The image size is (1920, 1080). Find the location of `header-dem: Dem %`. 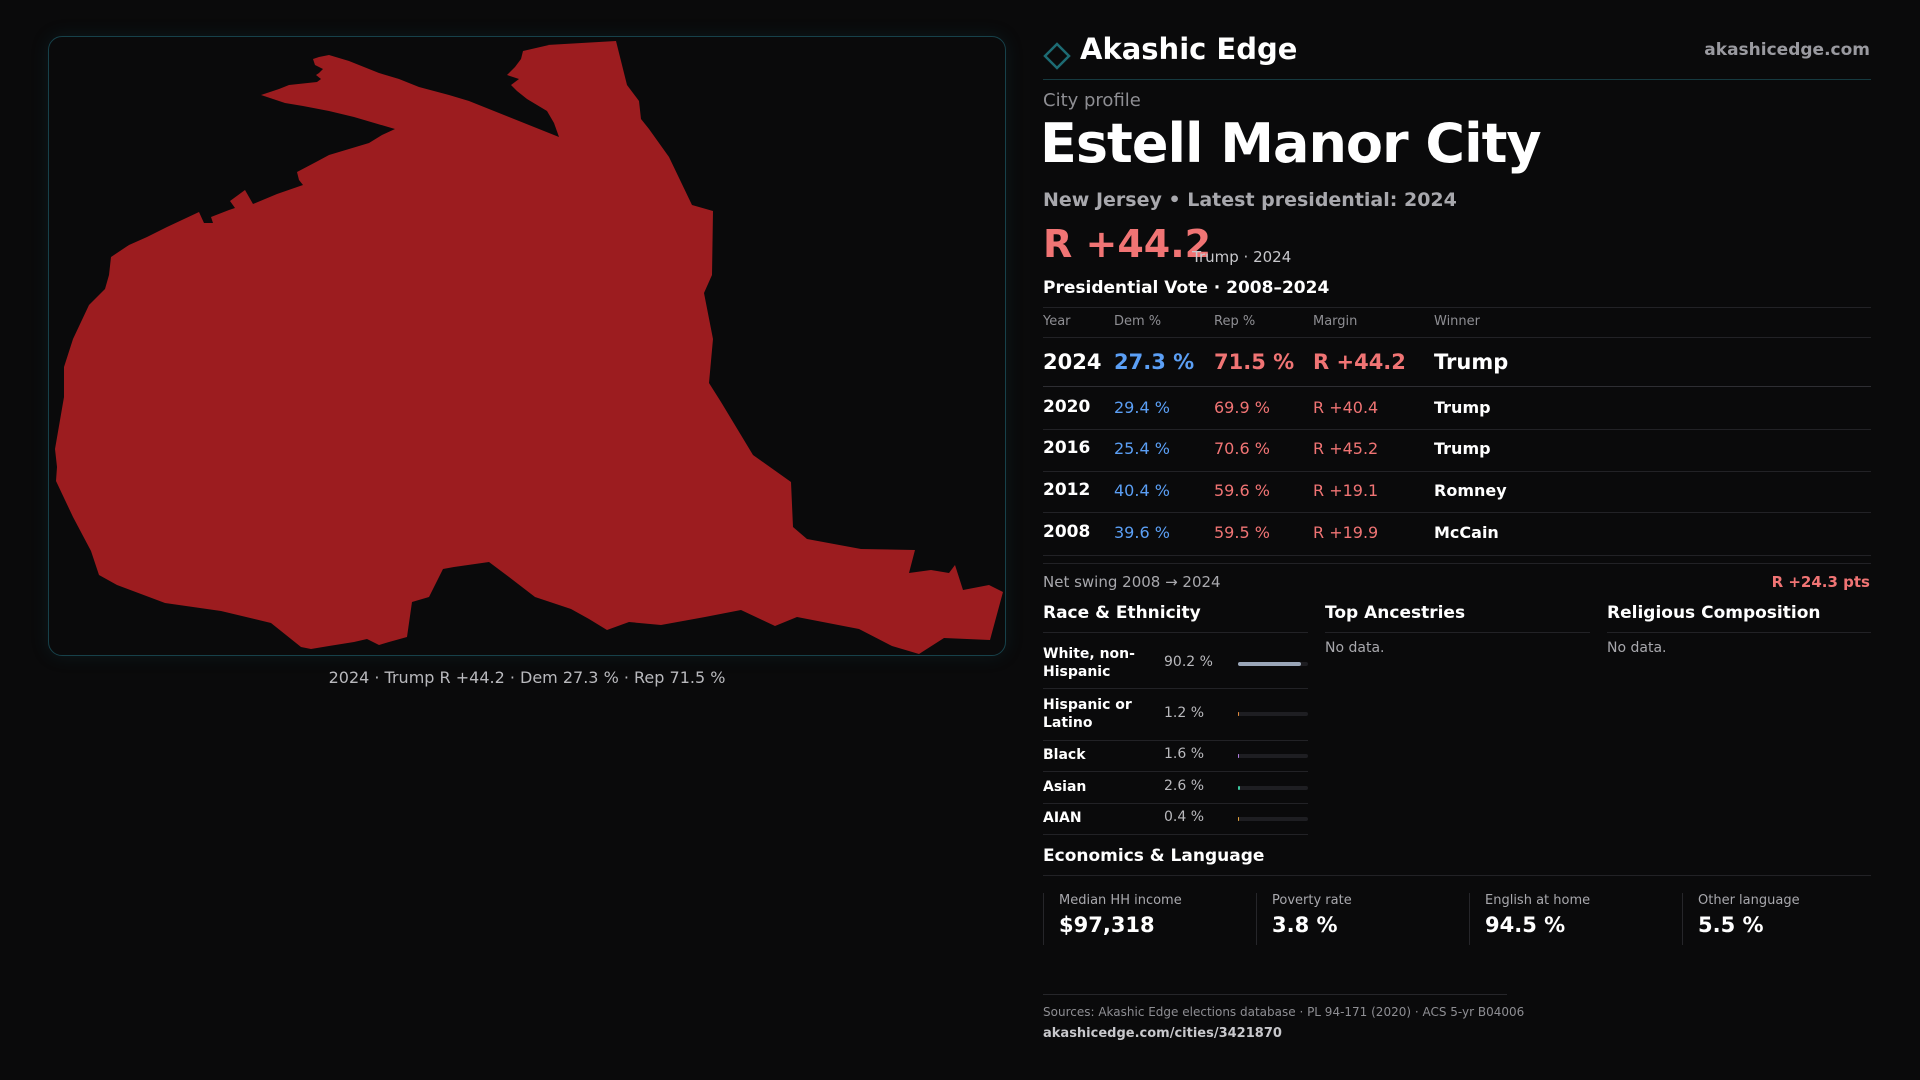

header-dem: Dem % is located at coordinates (1138, 321).